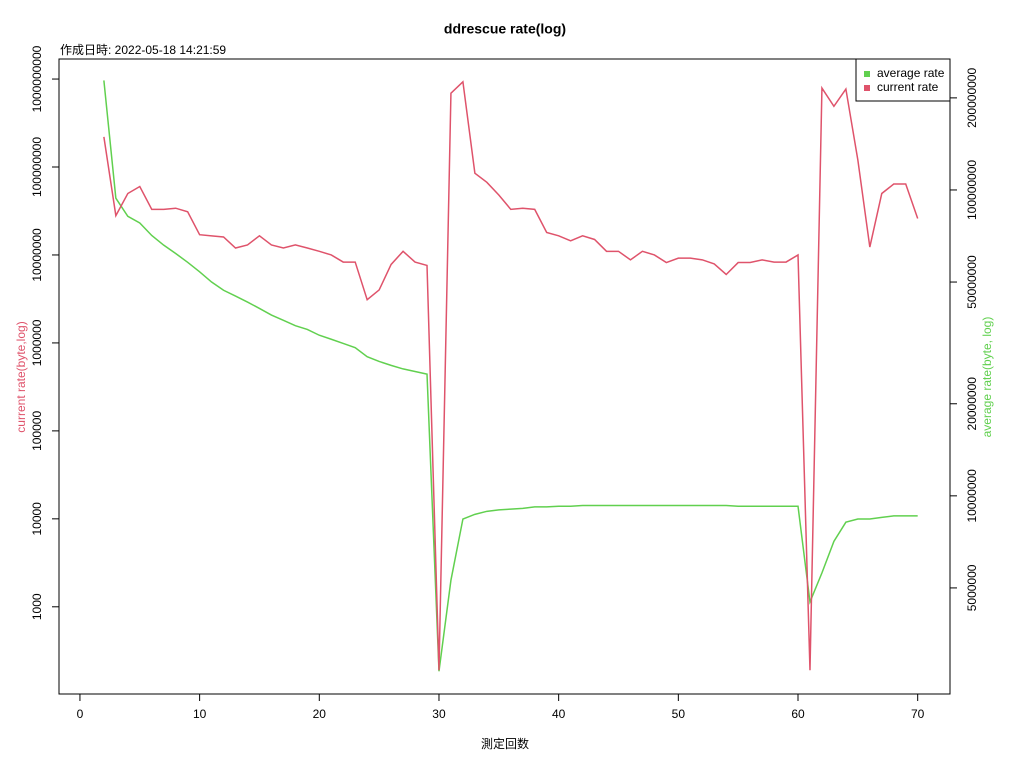  I want to click on y2-axis-label: average rate(byte, log), so click(987, 377).